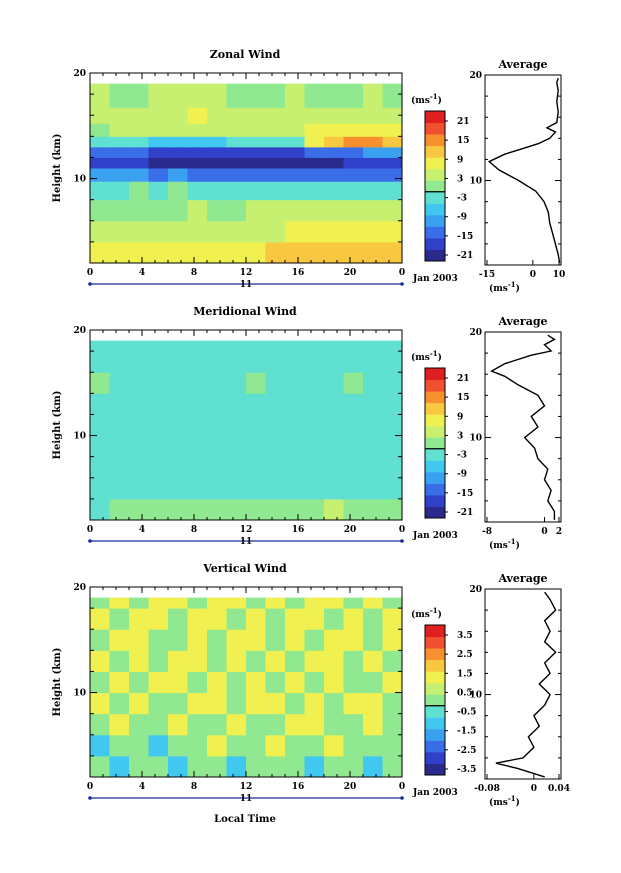 The image size is (621, 873). I want to click on profile-y-tick-label: 10, so click(475, 439).